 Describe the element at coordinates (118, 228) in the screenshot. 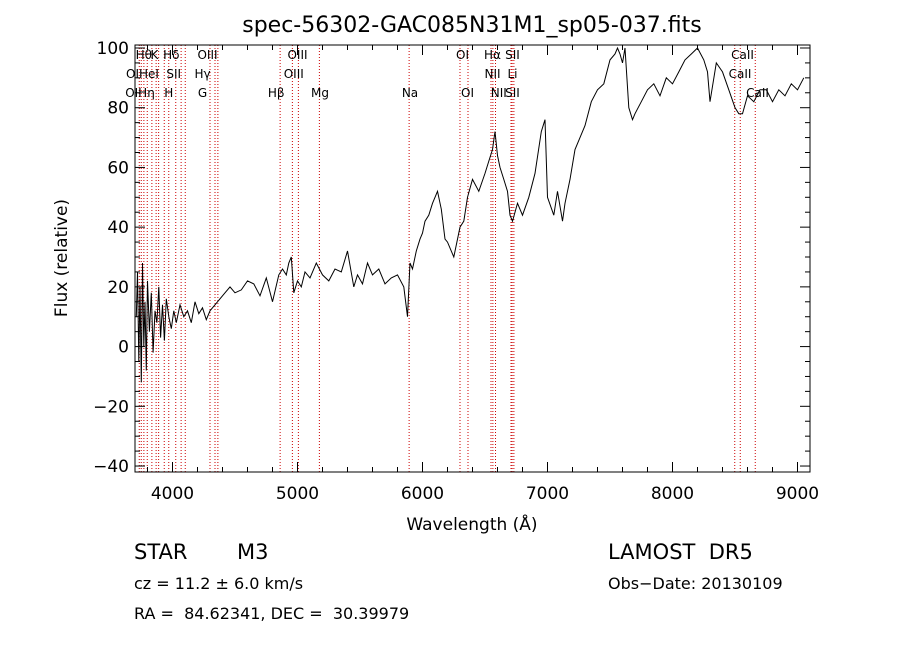

I see `y-tick-label: 40` at that location.